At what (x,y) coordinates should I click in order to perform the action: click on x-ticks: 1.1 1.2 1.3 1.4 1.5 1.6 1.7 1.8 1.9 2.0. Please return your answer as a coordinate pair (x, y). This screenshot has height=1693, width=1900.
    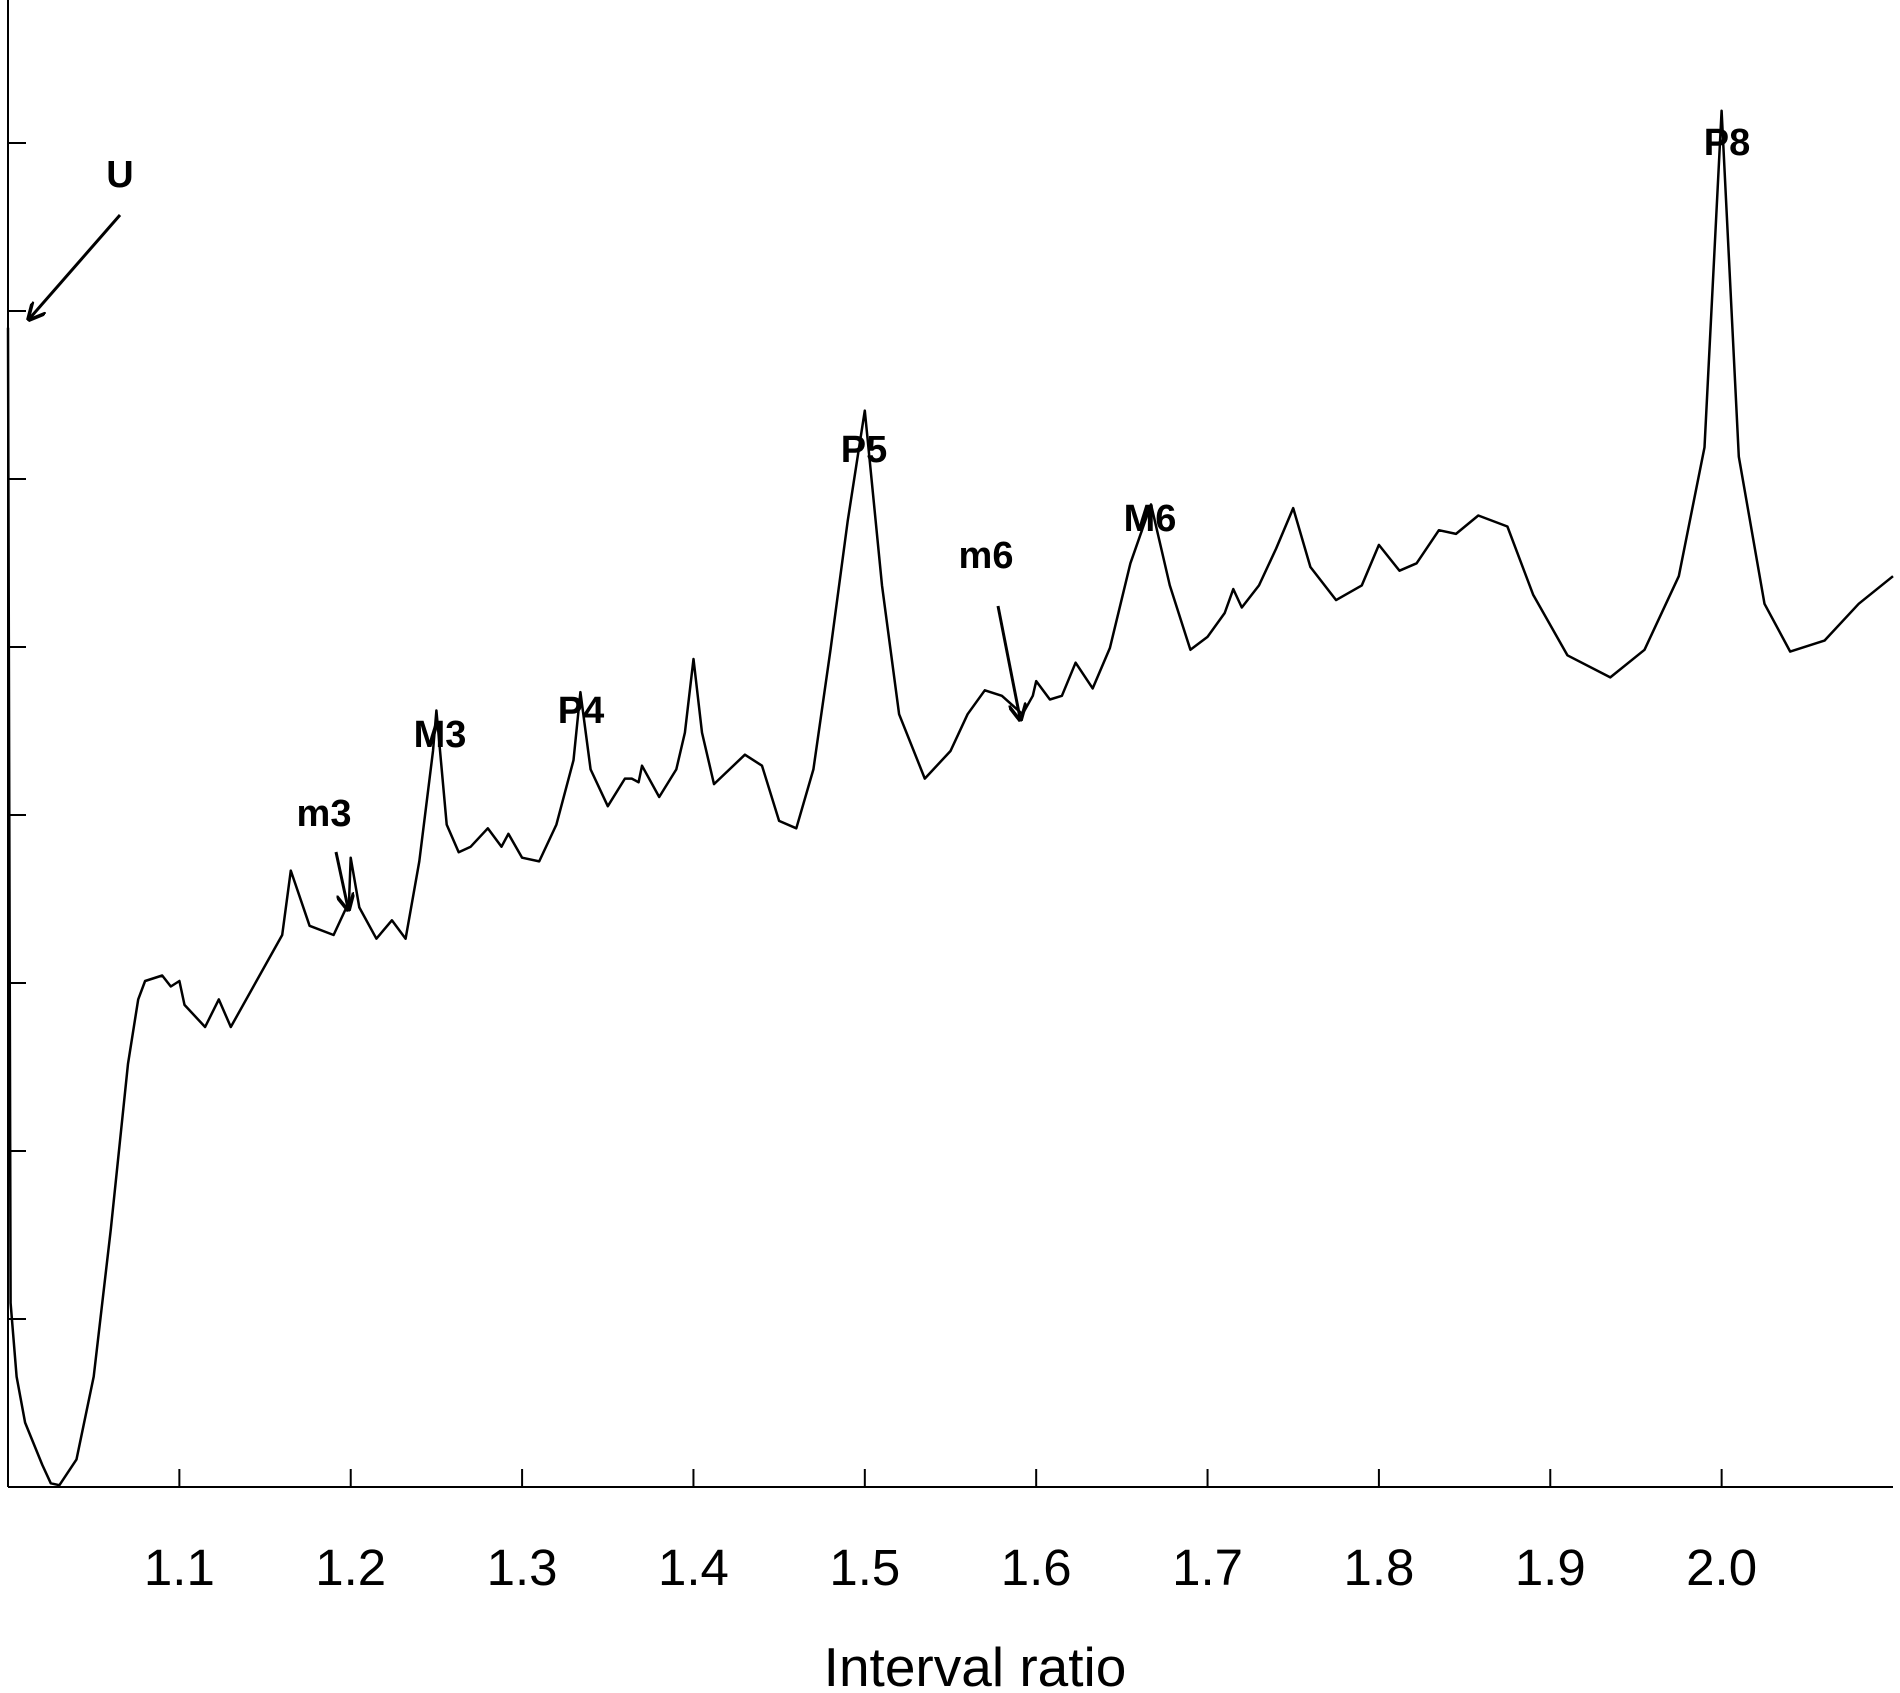
    Looking at the image, I should click on (950, 1532).